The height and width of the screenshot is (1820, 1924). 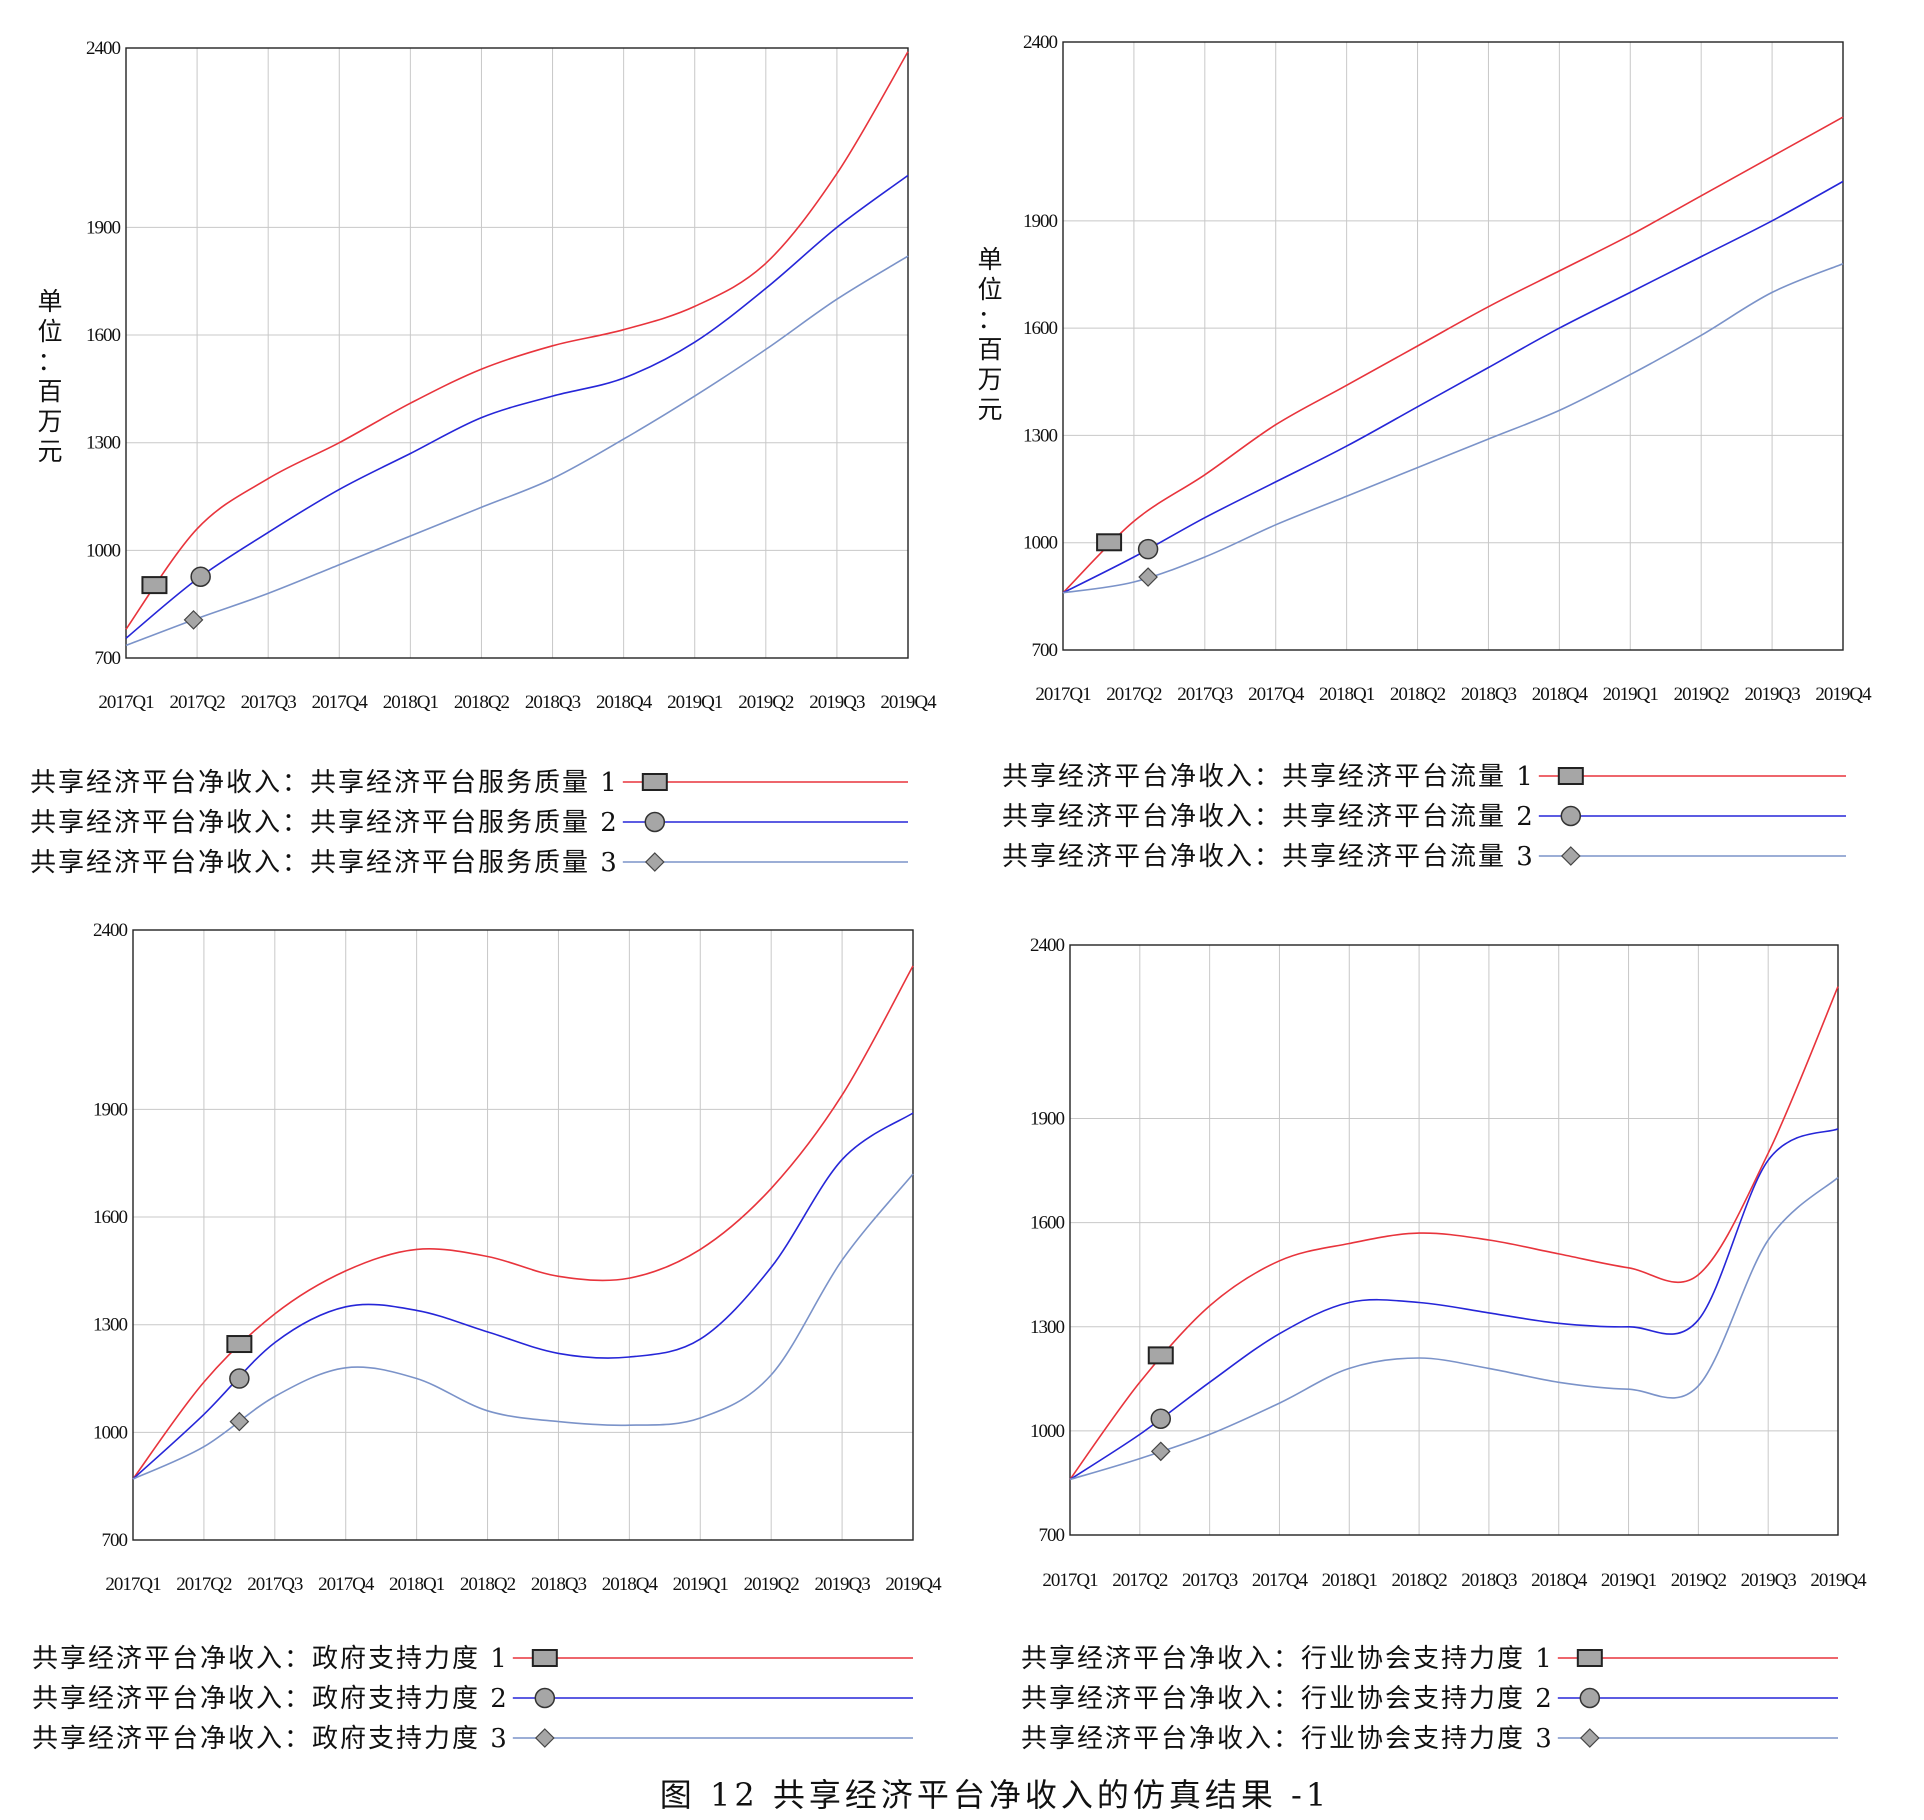 What do you see at coordinates (472, 1699) in the screenshot?
I see `legend-entry-2: 共享经济平台净收入：政府支持力度 2` at bounding box center [472, 1699].